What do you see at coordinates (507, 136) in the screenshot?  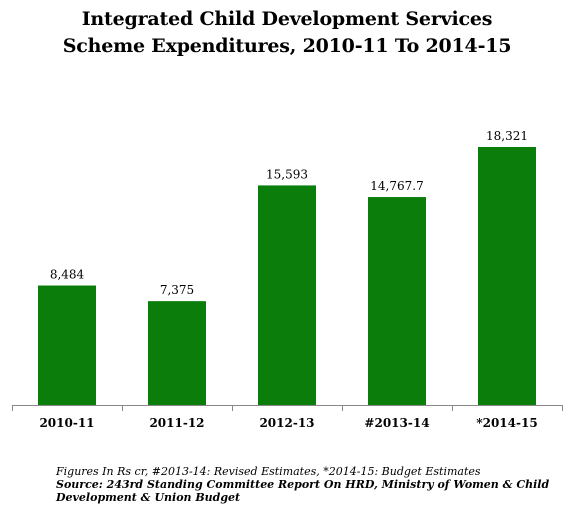 I see `data-label: 18,321` at bounding box center [507, 136].